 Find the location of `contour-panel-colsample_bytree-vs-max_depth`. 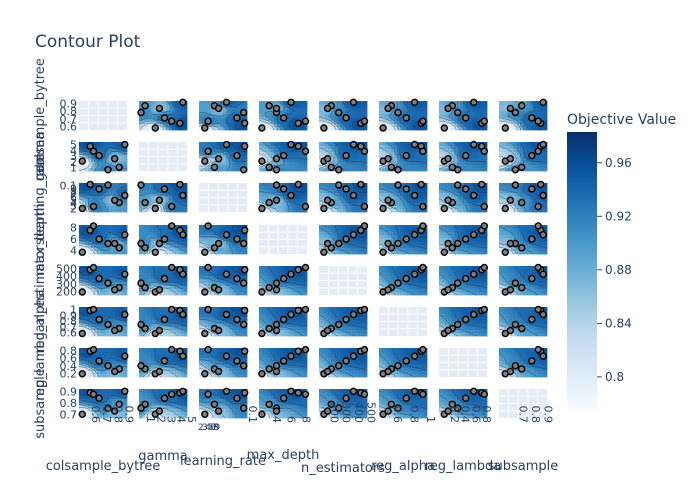

contour-panel-colsample_bytree-vs-max_depth is located at coordinates (103, 239).